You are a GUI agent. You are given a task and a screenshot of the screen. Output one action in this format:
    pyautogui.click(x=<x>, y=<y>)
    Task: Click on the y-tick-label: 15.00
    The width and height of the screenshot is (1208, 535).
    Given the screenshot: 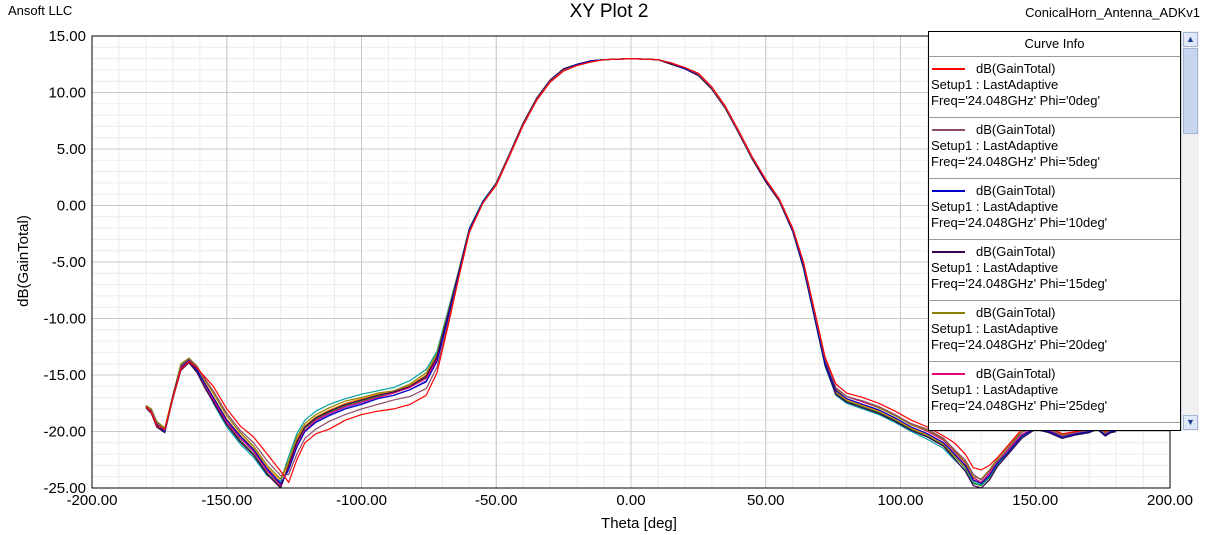 What is the action you would take?
    pyautogui.click(x=67, y=36)
    